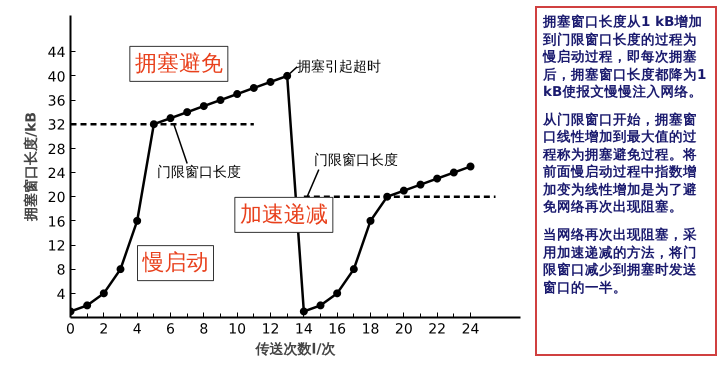 This screenshot has width=720, height=366. Describe the element at coordinates (284, 215) in the screenshot. I see `annotation: 加速递减` at that location.